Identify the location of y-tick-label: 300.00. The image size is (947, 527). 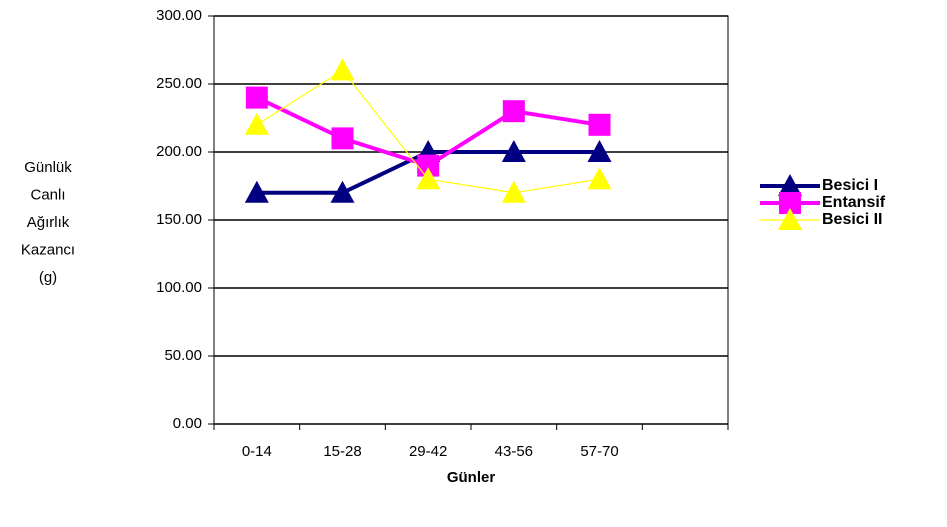
(179, 15).